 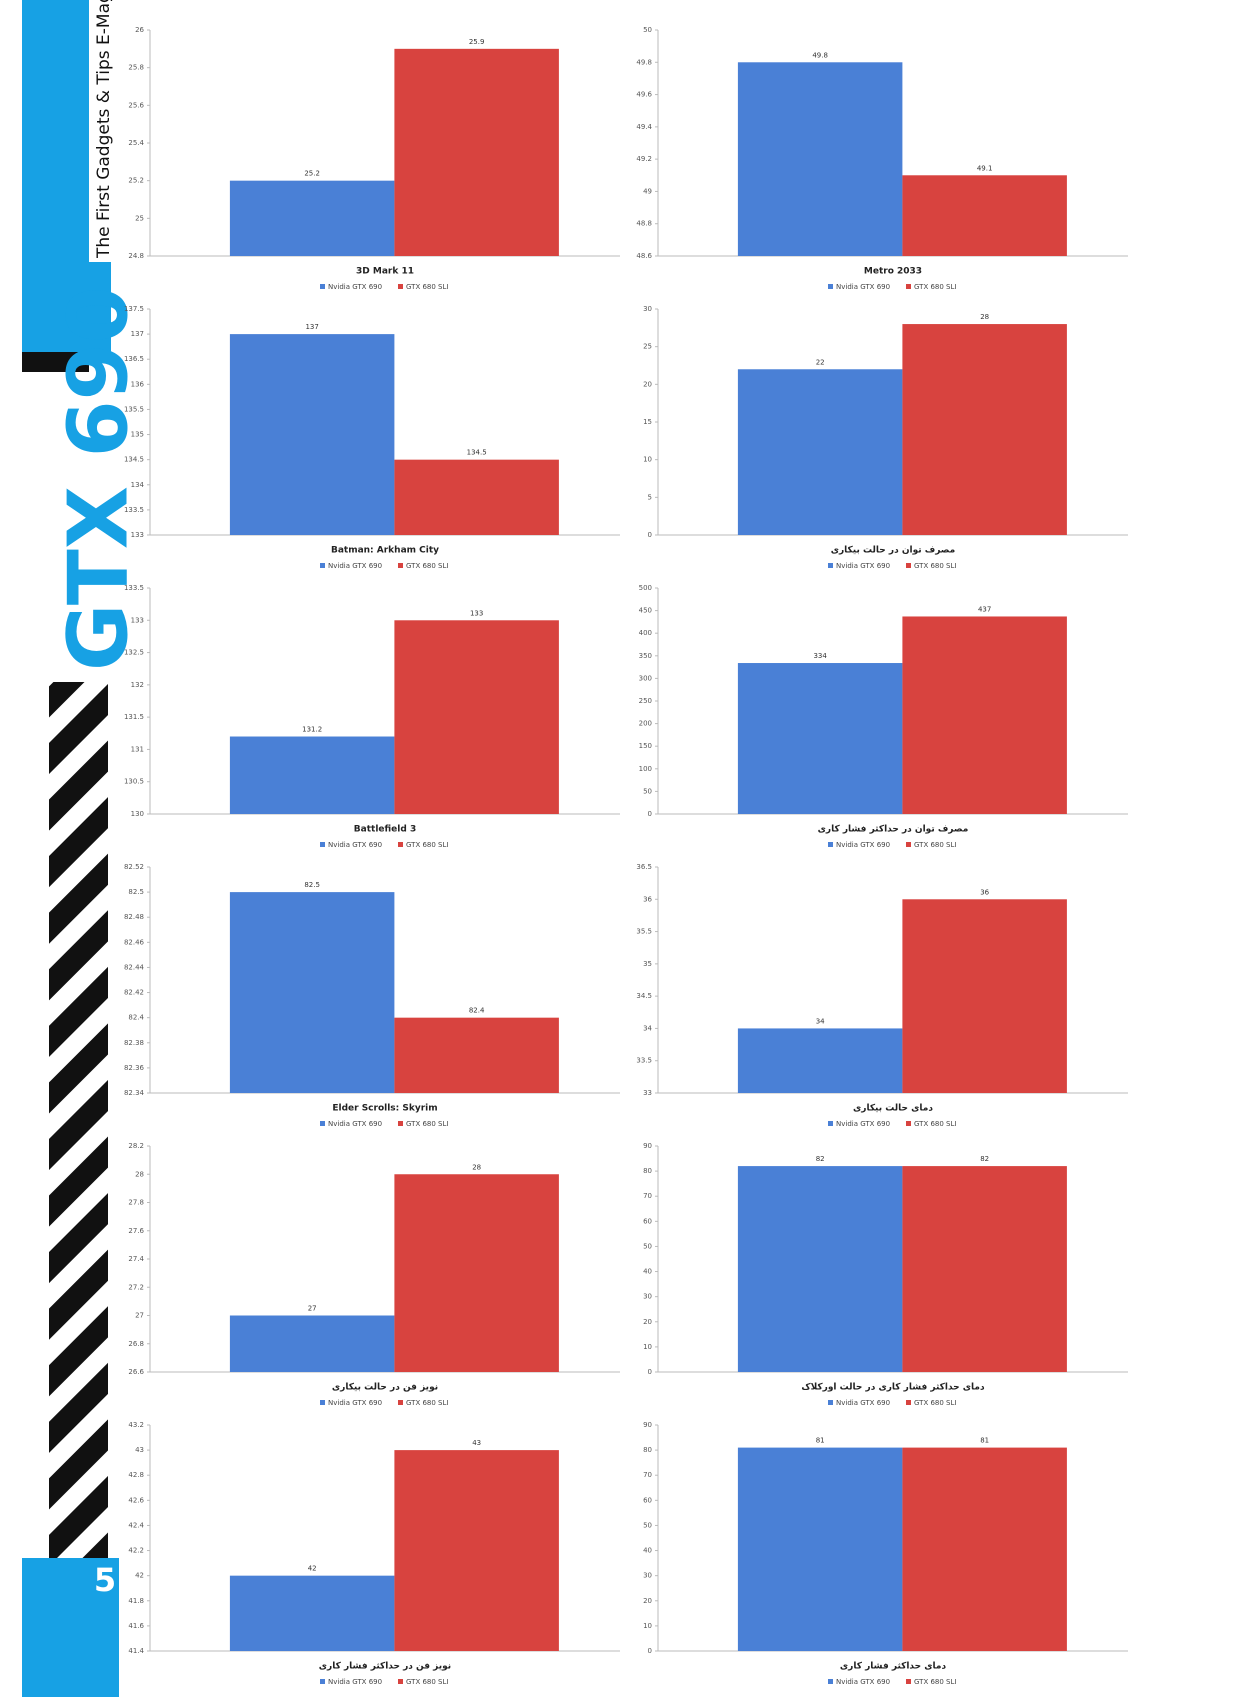 I want to click on category-label: مصرف توان در حداکثر فشار کاری, so click(x=893, y=830).